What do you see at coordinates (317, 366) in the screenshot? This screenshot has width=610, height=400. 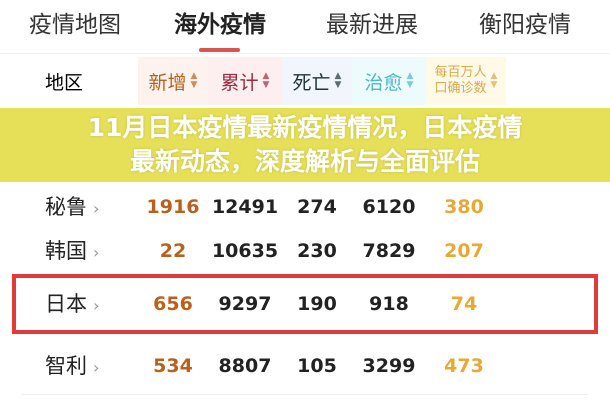 I see `deaths-cell: 105` at bounding box center [317, 366].